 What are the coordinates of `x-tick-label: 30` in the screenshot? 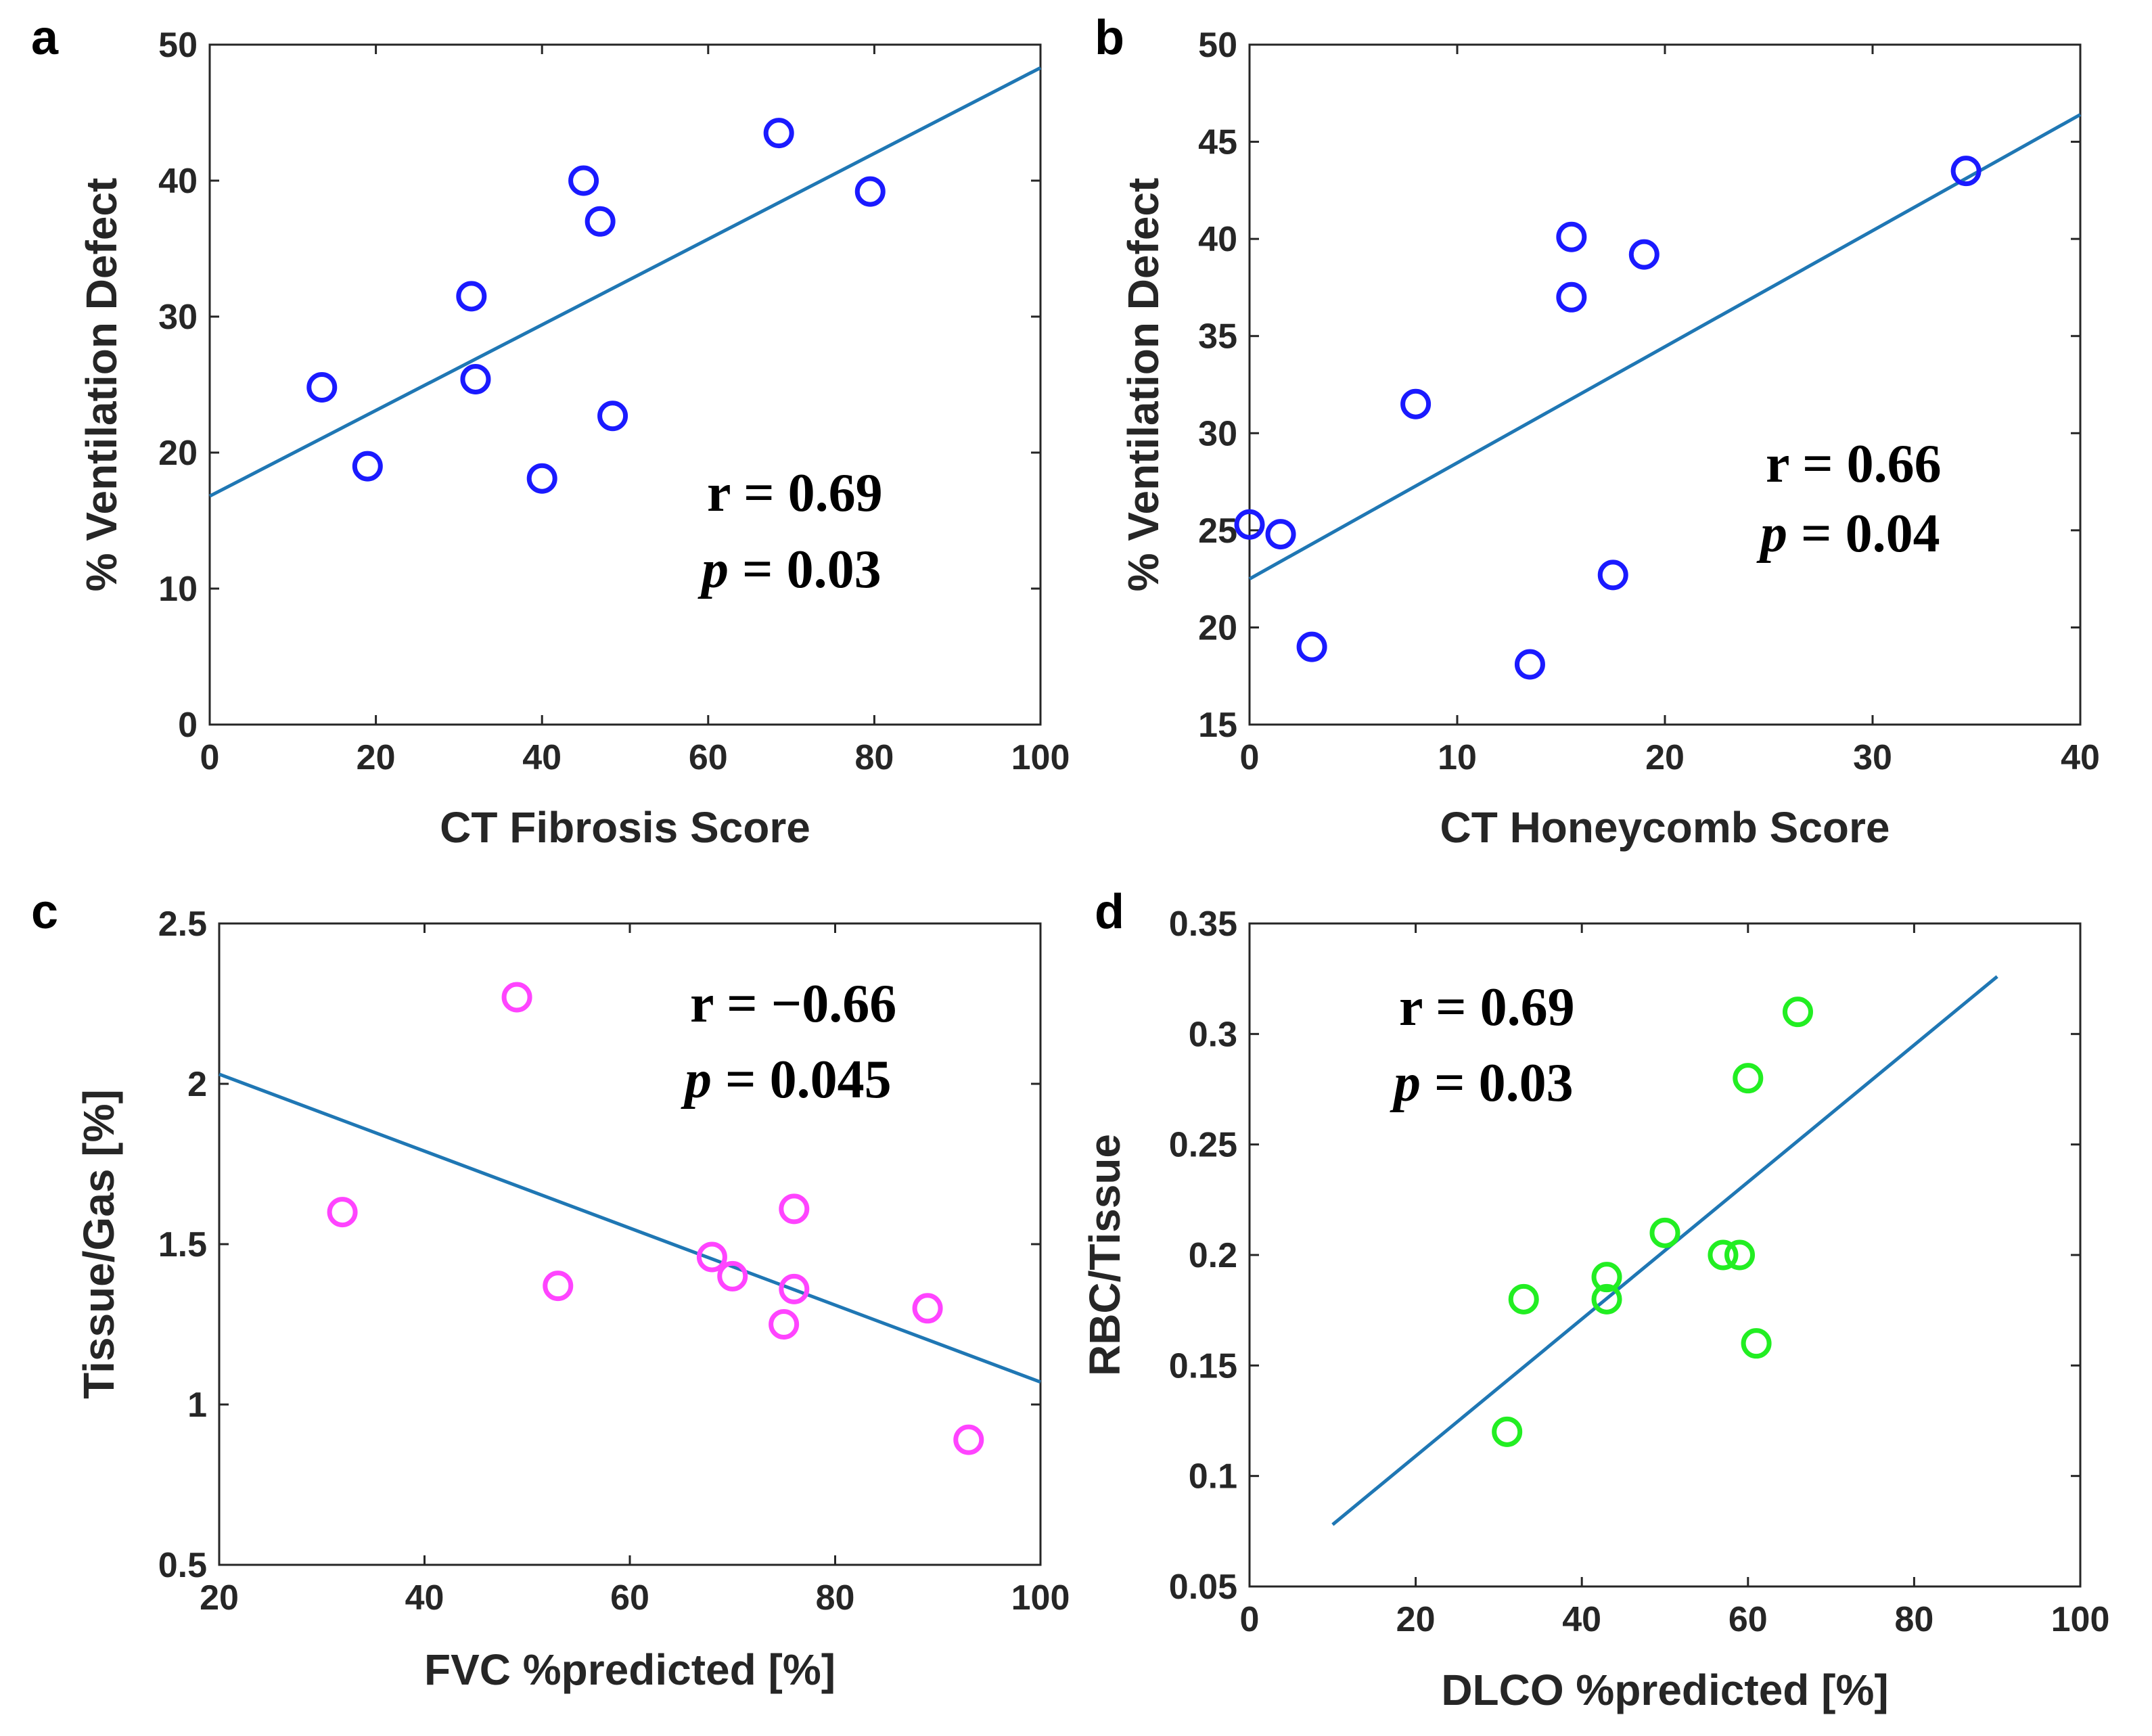 It's located at (1872, 757).